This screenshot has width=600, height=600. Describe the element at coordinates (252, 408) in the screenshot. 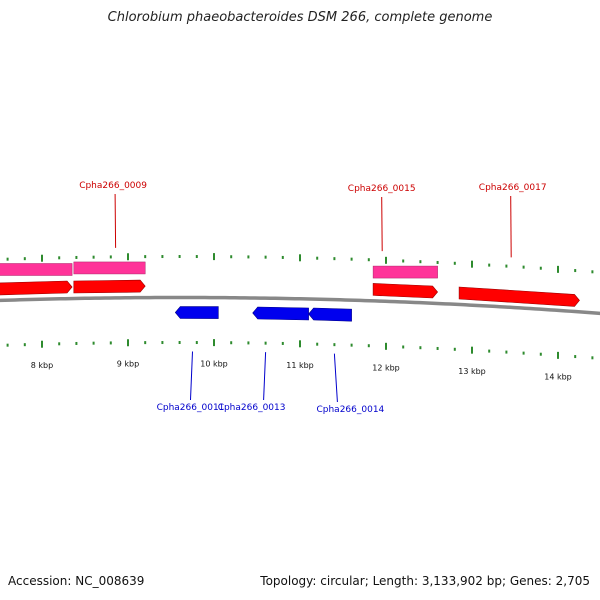

I see `reverse-feature-label: Cpha266_0013` at that location.